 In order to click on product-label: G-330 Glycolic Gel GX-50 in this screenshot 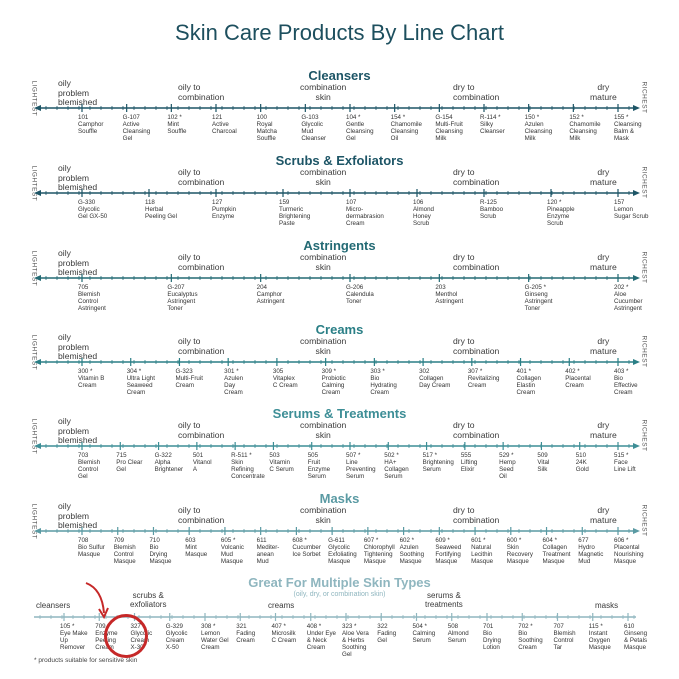, I will do `click(93, 209)`.